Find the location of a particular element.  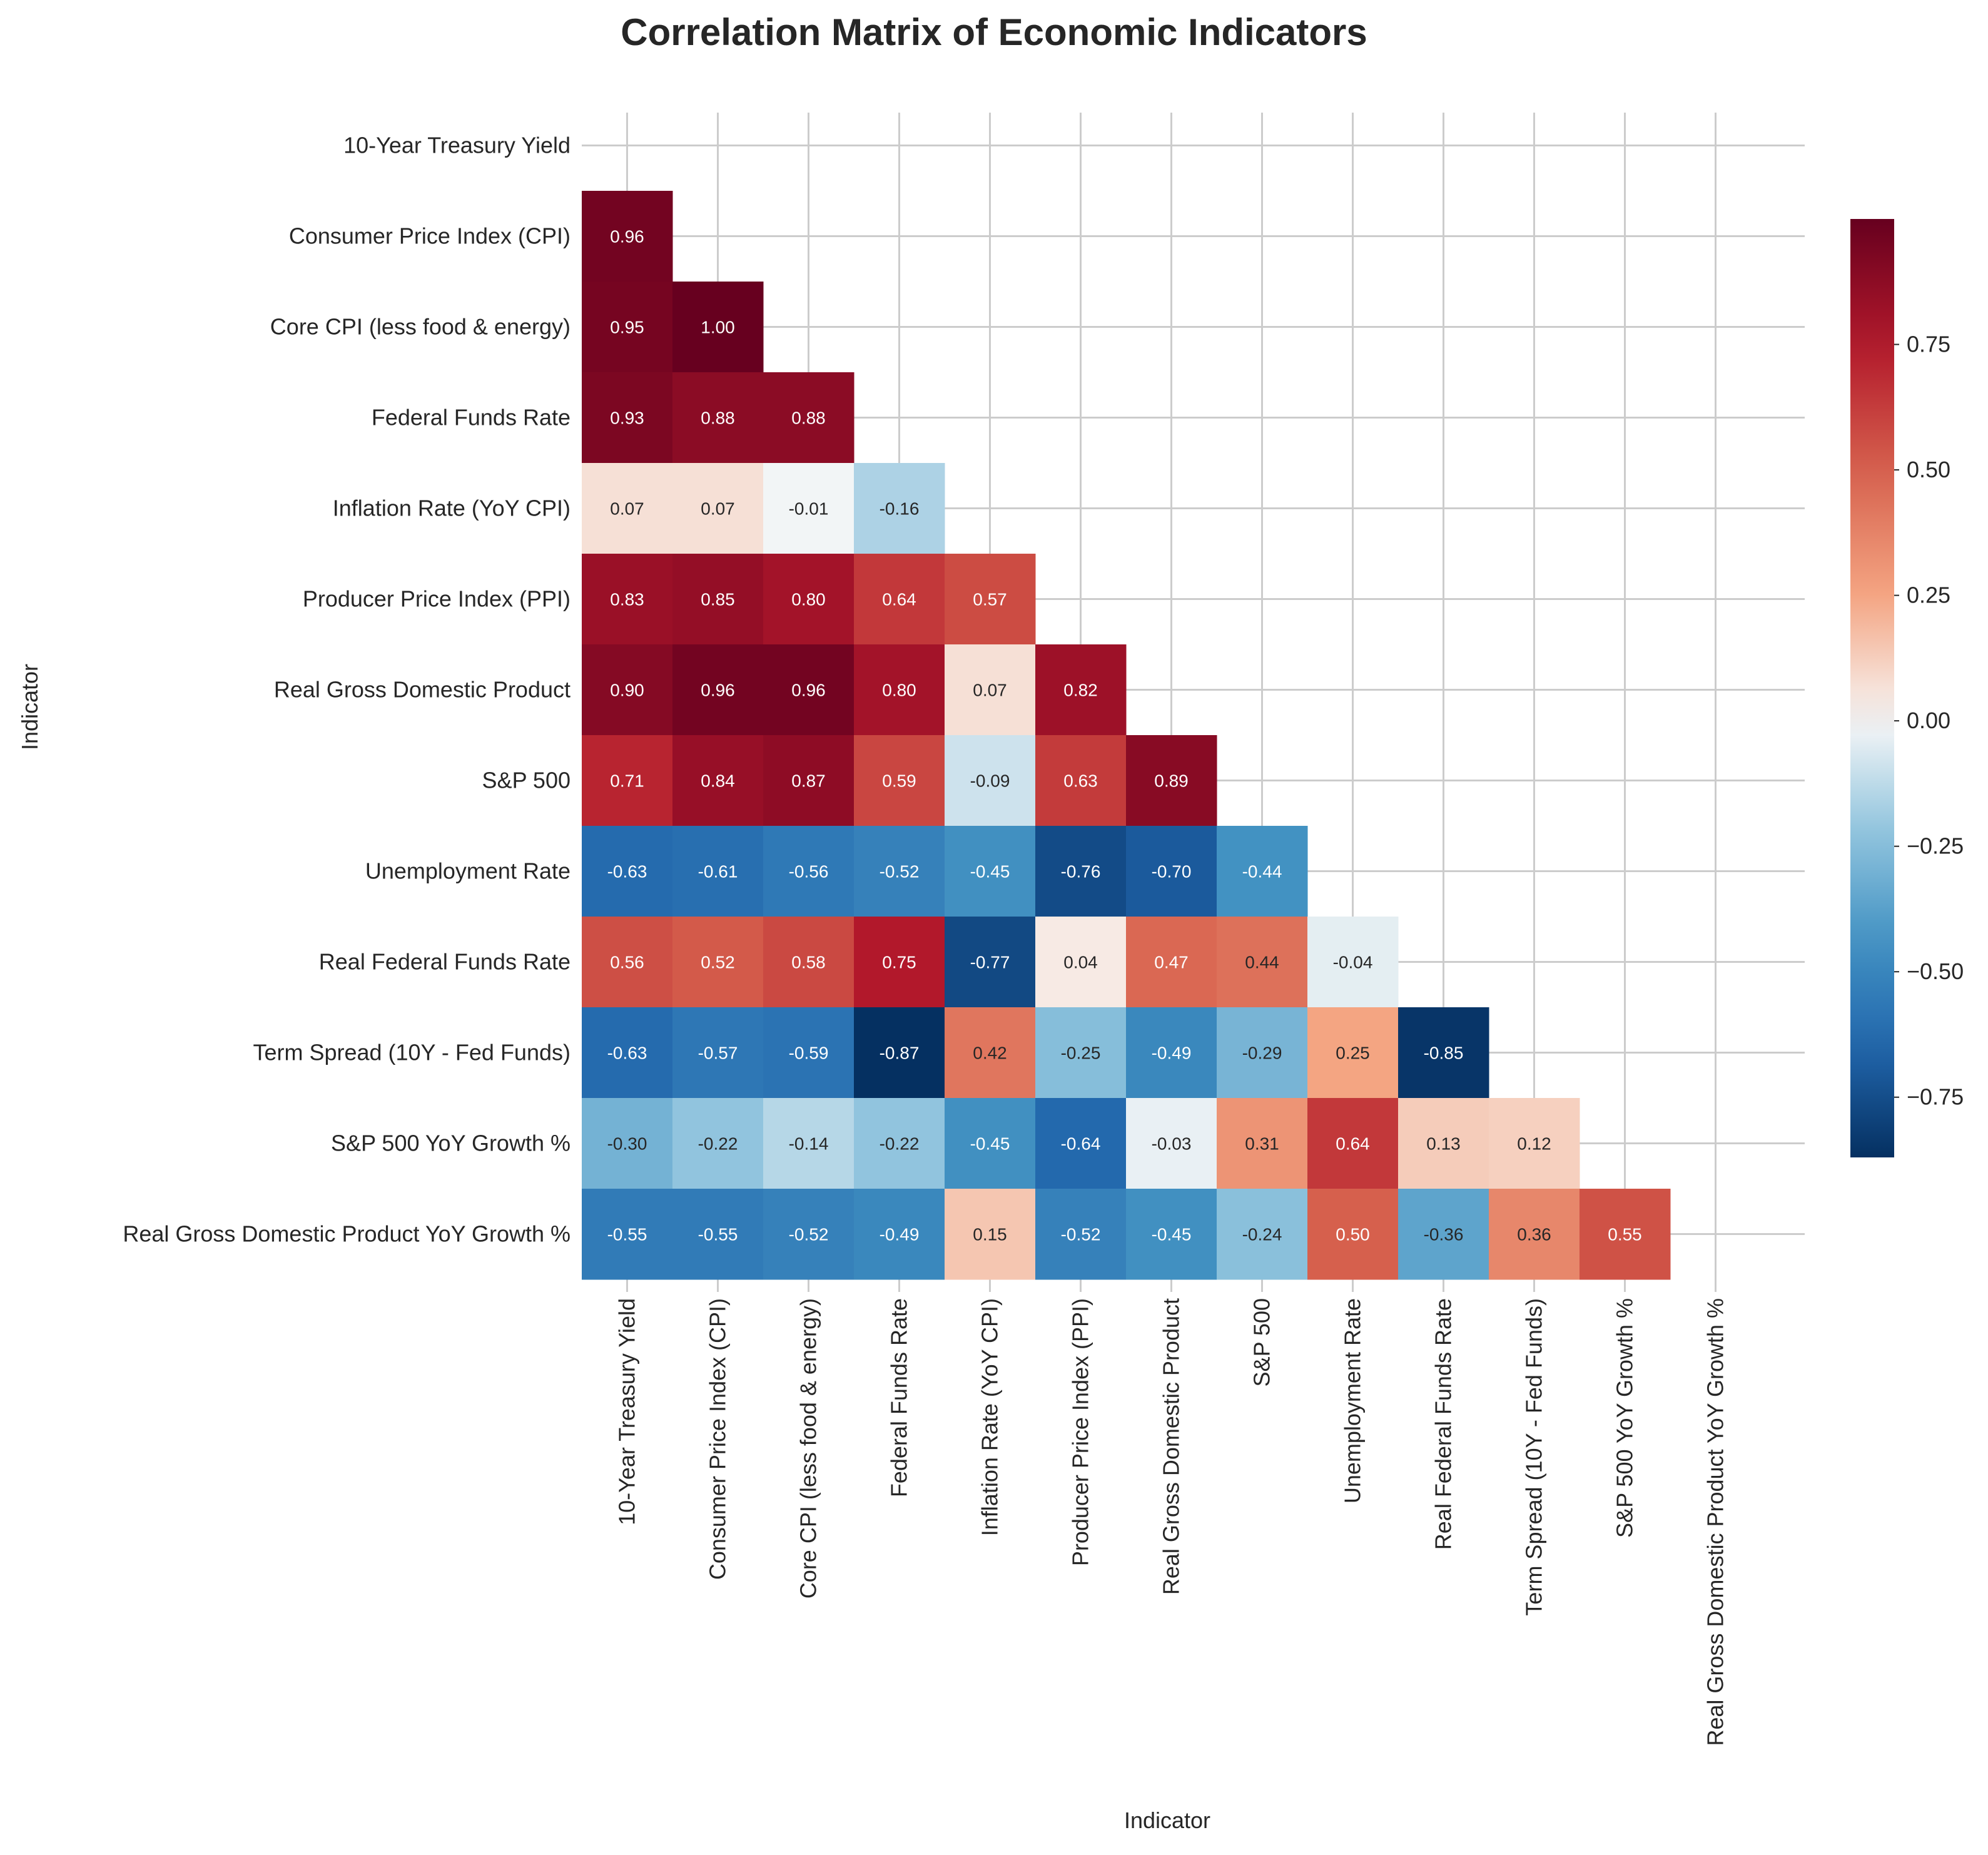

cell-value-label: 0.55 is located at coordinates (1625, 1234).